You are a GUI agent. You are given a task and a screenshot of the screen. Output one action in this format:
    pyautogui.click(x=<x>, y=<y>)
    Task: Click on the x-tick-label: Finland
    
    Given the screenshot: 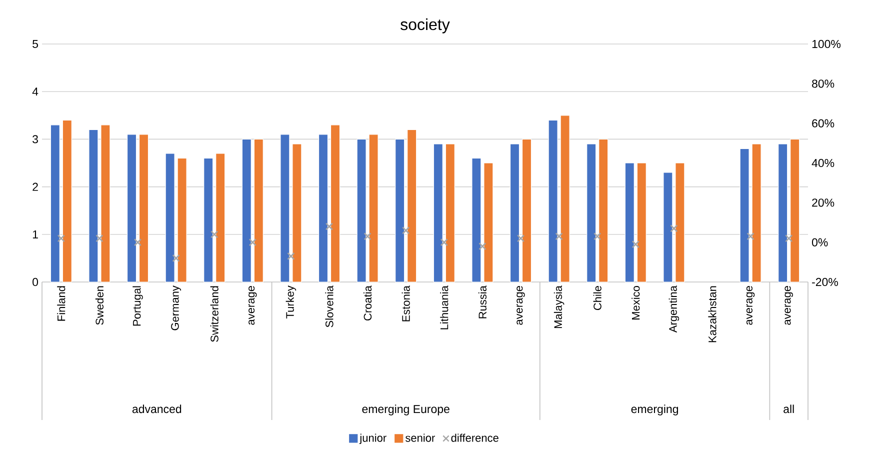 What is the action you would take?
    pyautogui.click(x=61, y=303)
    